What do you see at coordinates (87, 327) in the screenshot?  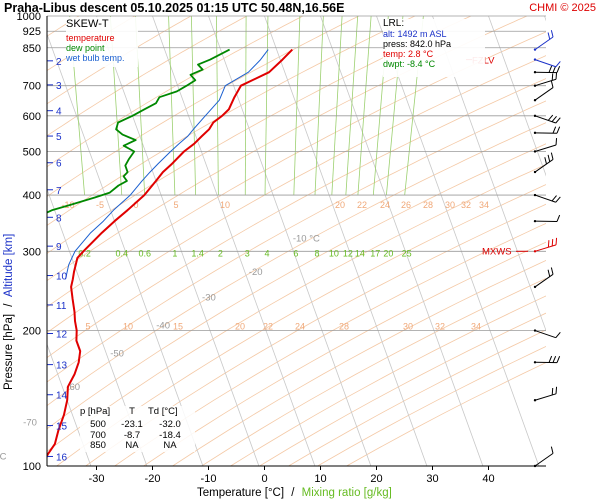 I see `adiabat-label-upper: 5` at bounding box center [87, 327].